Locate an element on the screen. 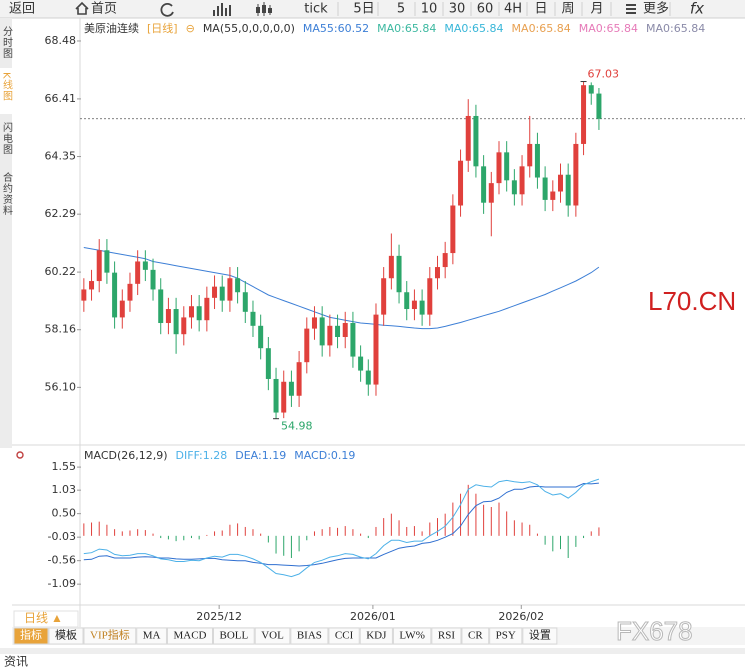 The width and height of the screenshot is (745, 668). indicator-tab: 设置 is located at coordinates (540, 635).